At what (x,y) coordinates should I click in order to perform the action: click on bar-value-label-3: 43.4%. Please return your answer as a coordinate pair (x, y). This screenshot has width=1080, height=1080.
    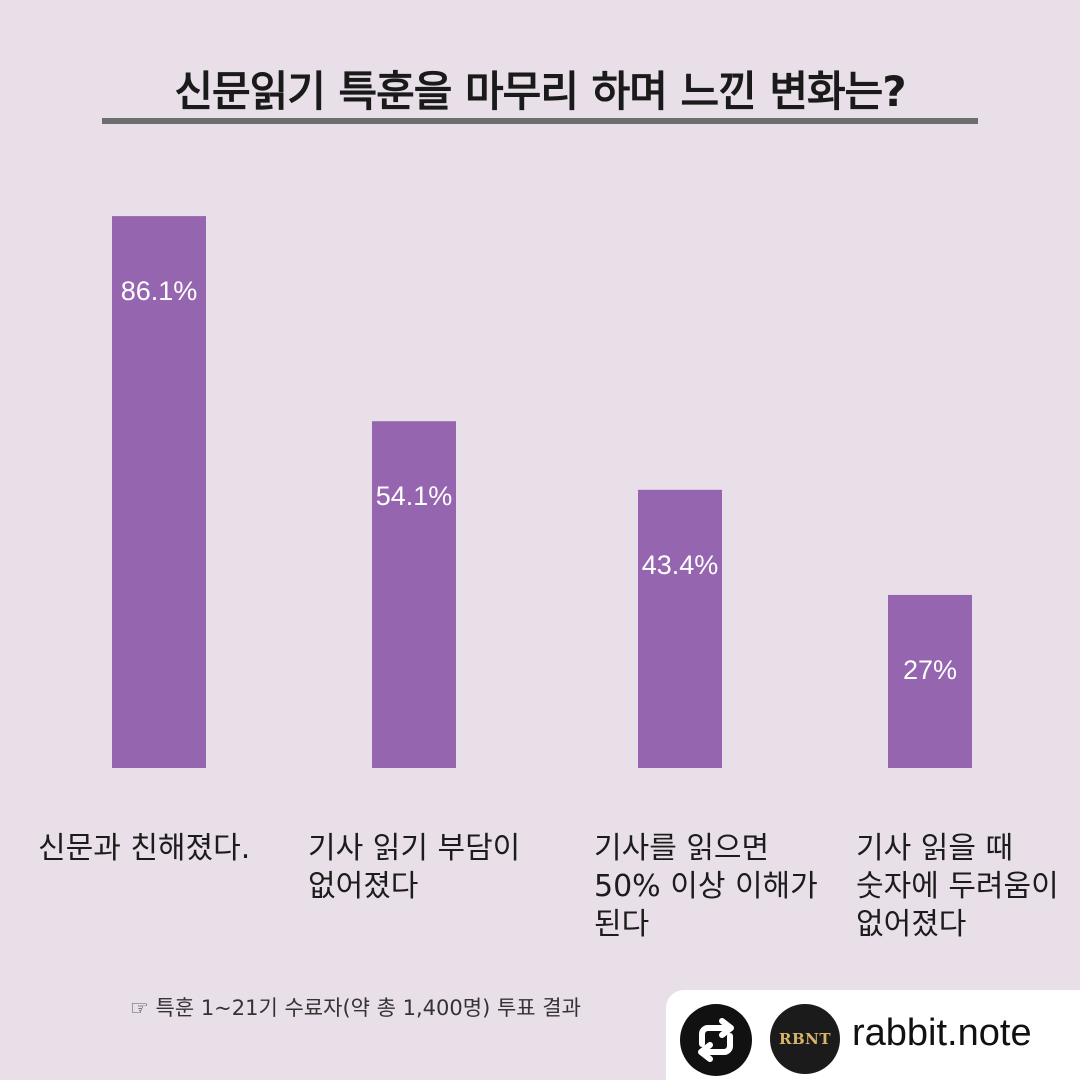
    Looking at the image, I should click on (680, 565).